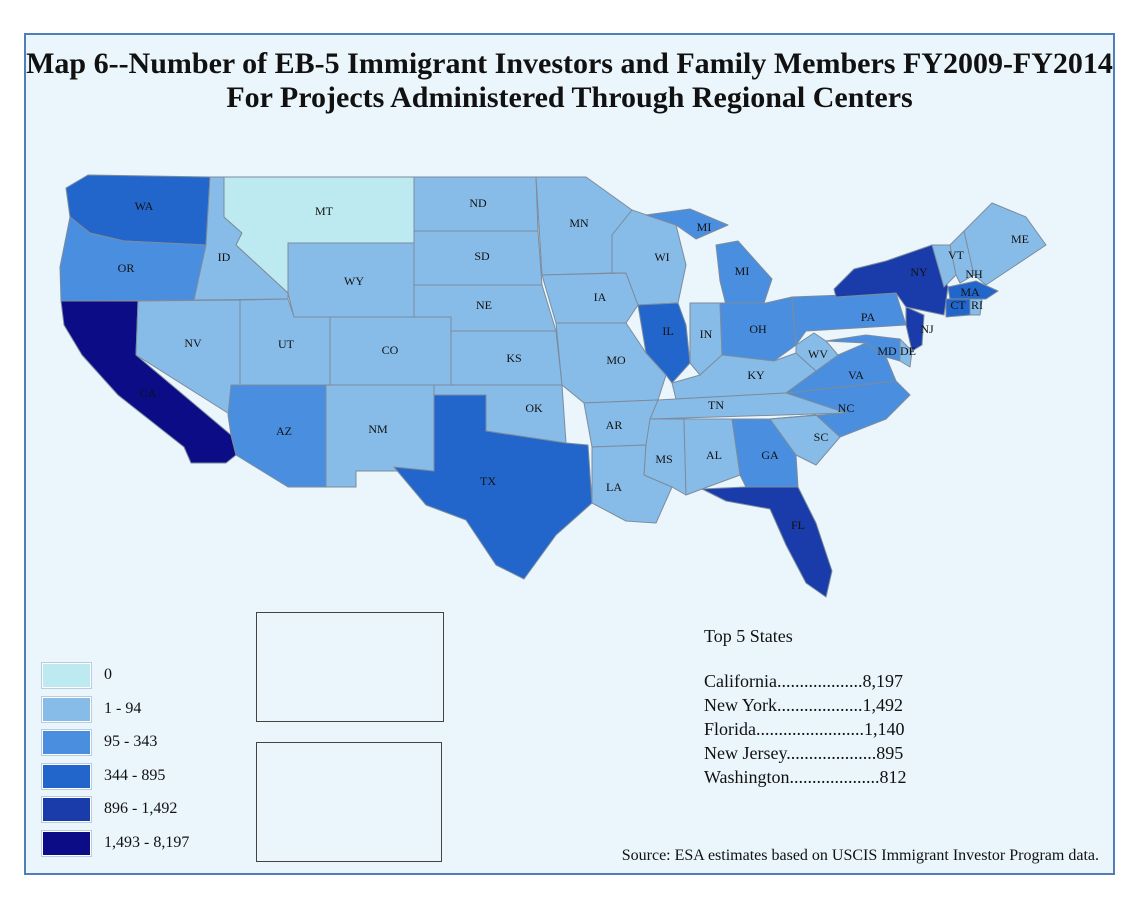 The height and width of the screenshot is (914, 1148). Describe the element at coordinates (756, 375) in the screenshot. I see `state-label-ky: KY` at that location.